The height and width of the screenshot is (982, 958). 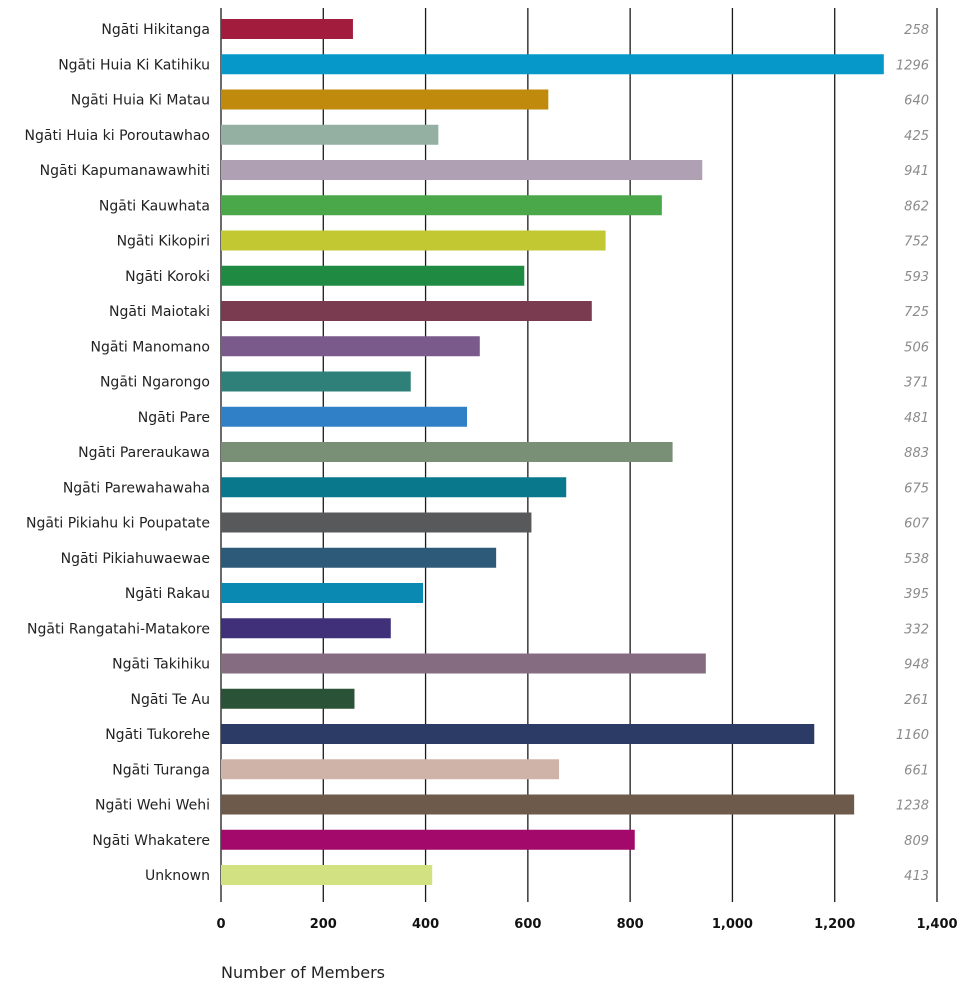 What do you see at coordinates (425, 924) in the screenshot?
I see `x-tick-label: 400` at bounding box center [425, 924].